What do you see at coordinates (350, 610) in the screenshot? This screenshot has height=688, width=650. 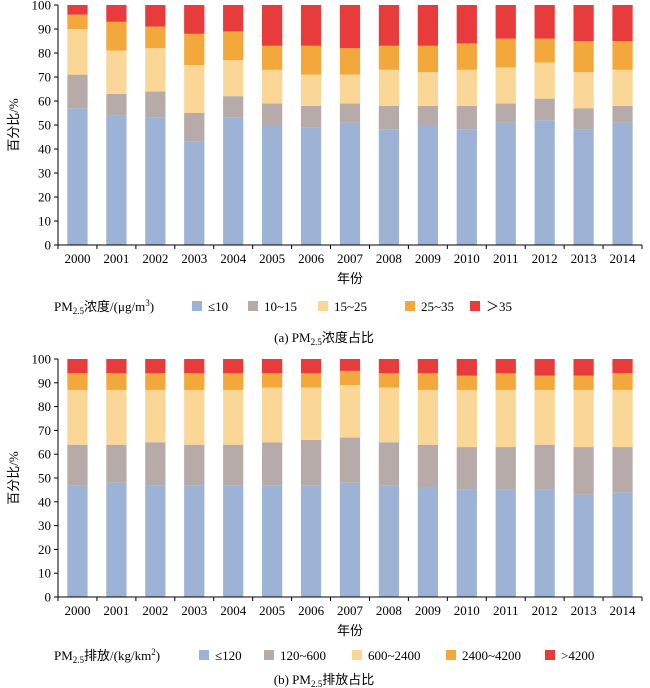 I see `x-tick-label: 2007` at bounding box center [350, 610].